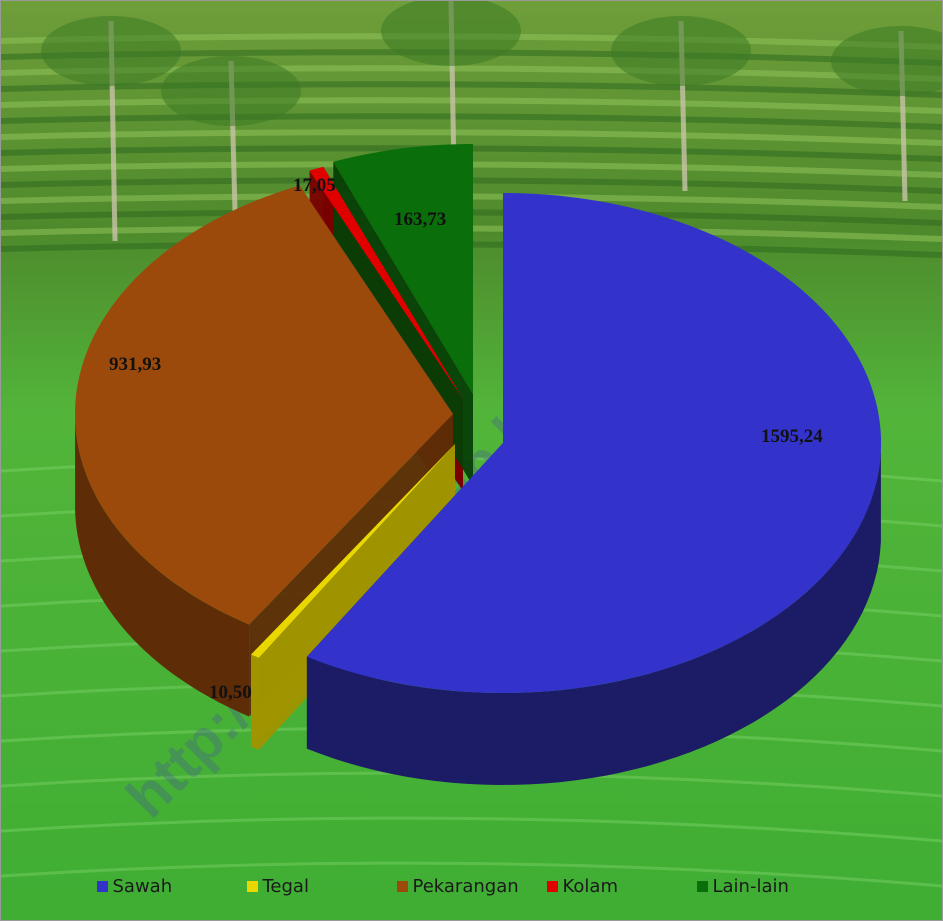 The image size is (943, 921). Describe the element at coordinates (402, 886) in the screenshot. I see `legend-swatch-pekarangan` at that location.